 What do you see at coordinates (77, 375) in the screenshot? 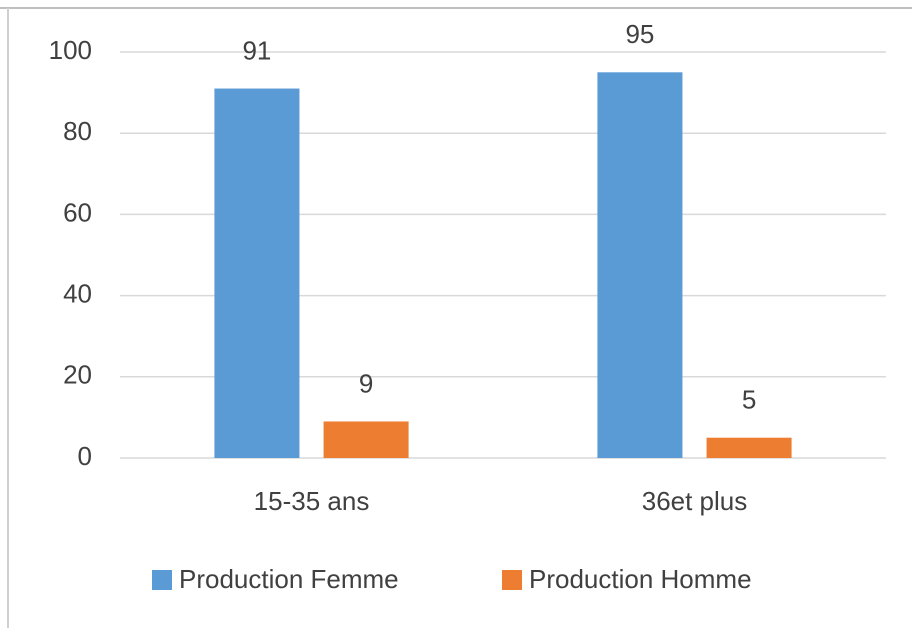
I see `y-tick-label: 20` at bounding box center [77, 375].